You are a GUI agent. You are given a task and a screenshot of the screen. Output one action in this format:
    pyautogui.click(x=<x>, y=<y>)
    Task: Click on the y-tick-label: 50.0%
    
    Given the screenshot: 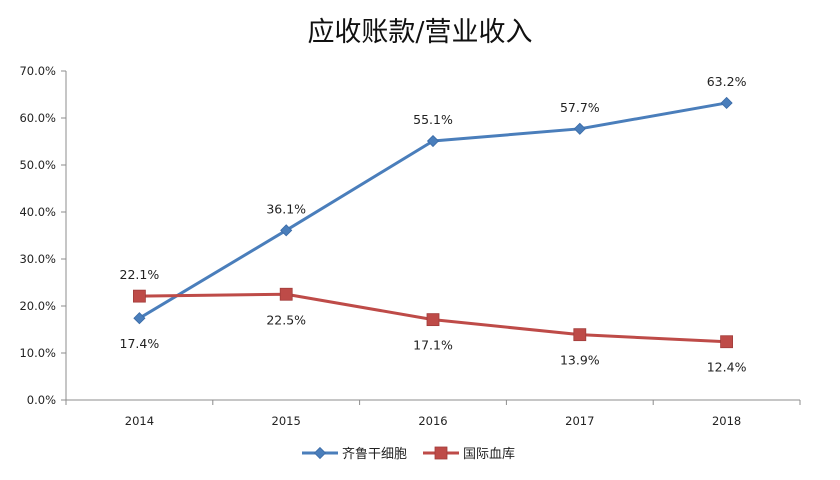 What is the action you would take?
    pyautogui.click(x=37, y=165)
    